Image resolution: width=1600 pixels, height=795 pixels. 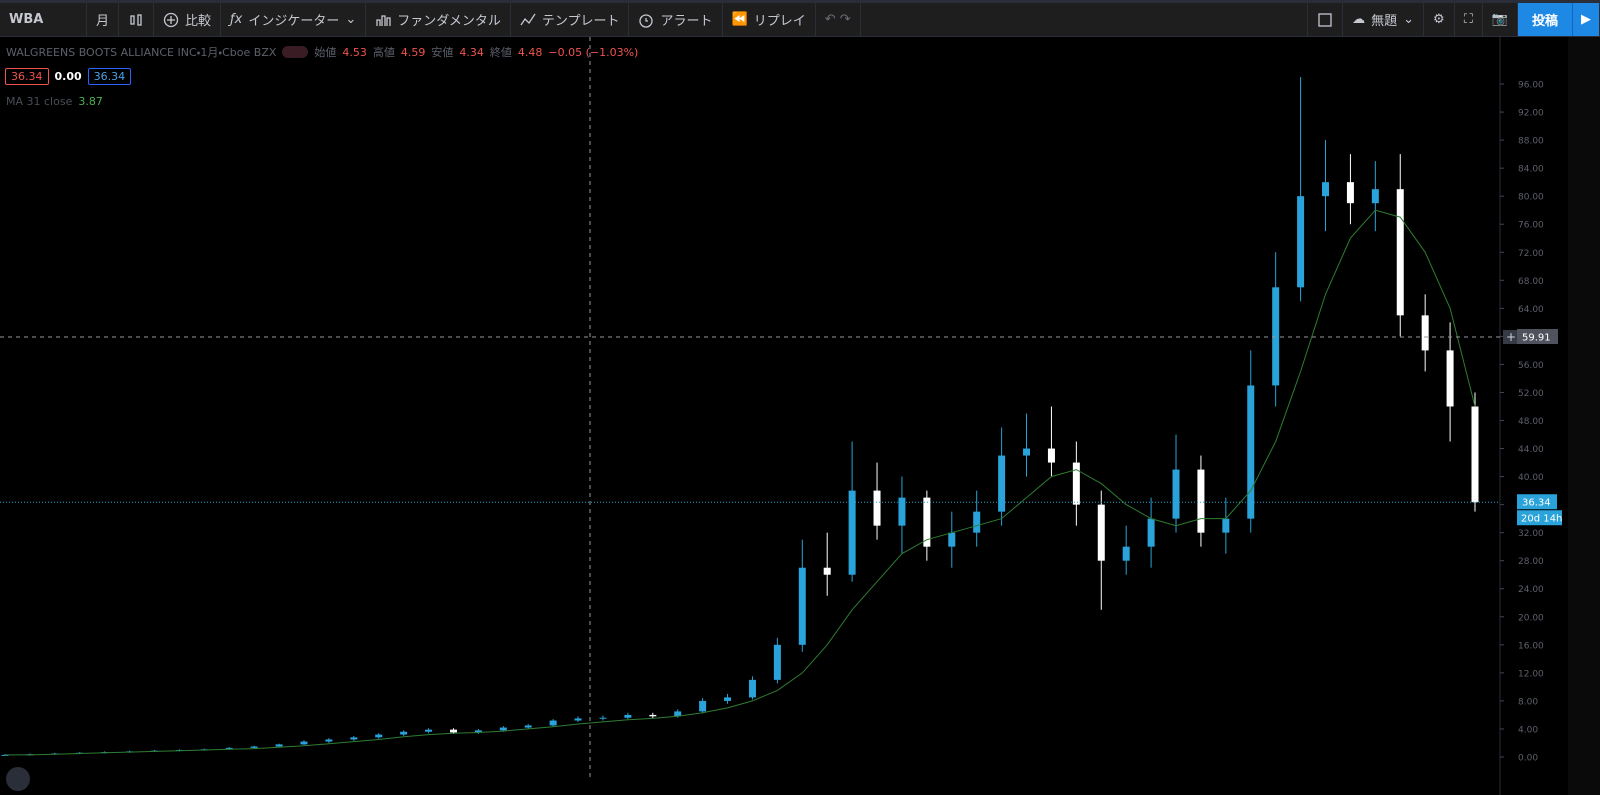 I want to click on y-tick-label: 80.00, so click(x=1531, y=198).